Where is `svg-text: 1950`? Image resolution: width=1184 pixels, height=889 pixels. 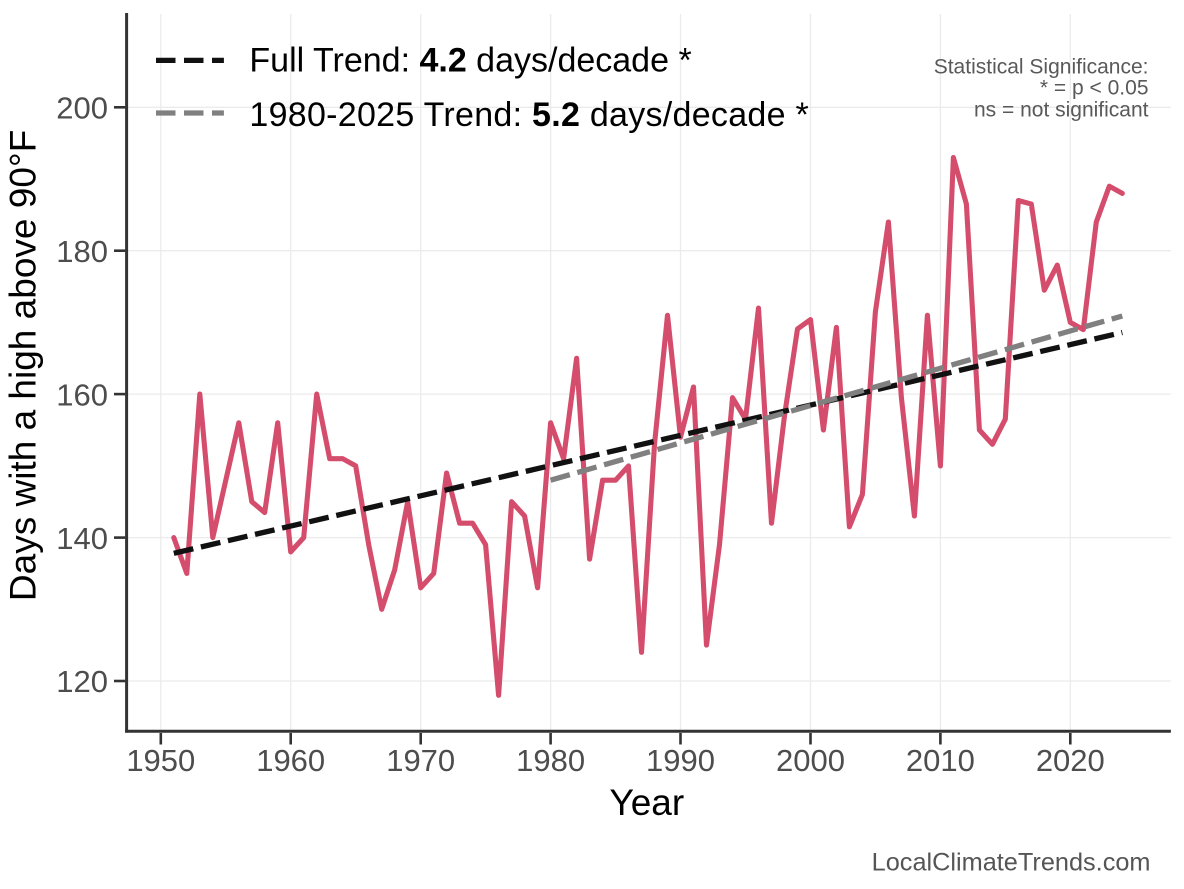 svg-text: 1950 is located at coordinates (160, 760).